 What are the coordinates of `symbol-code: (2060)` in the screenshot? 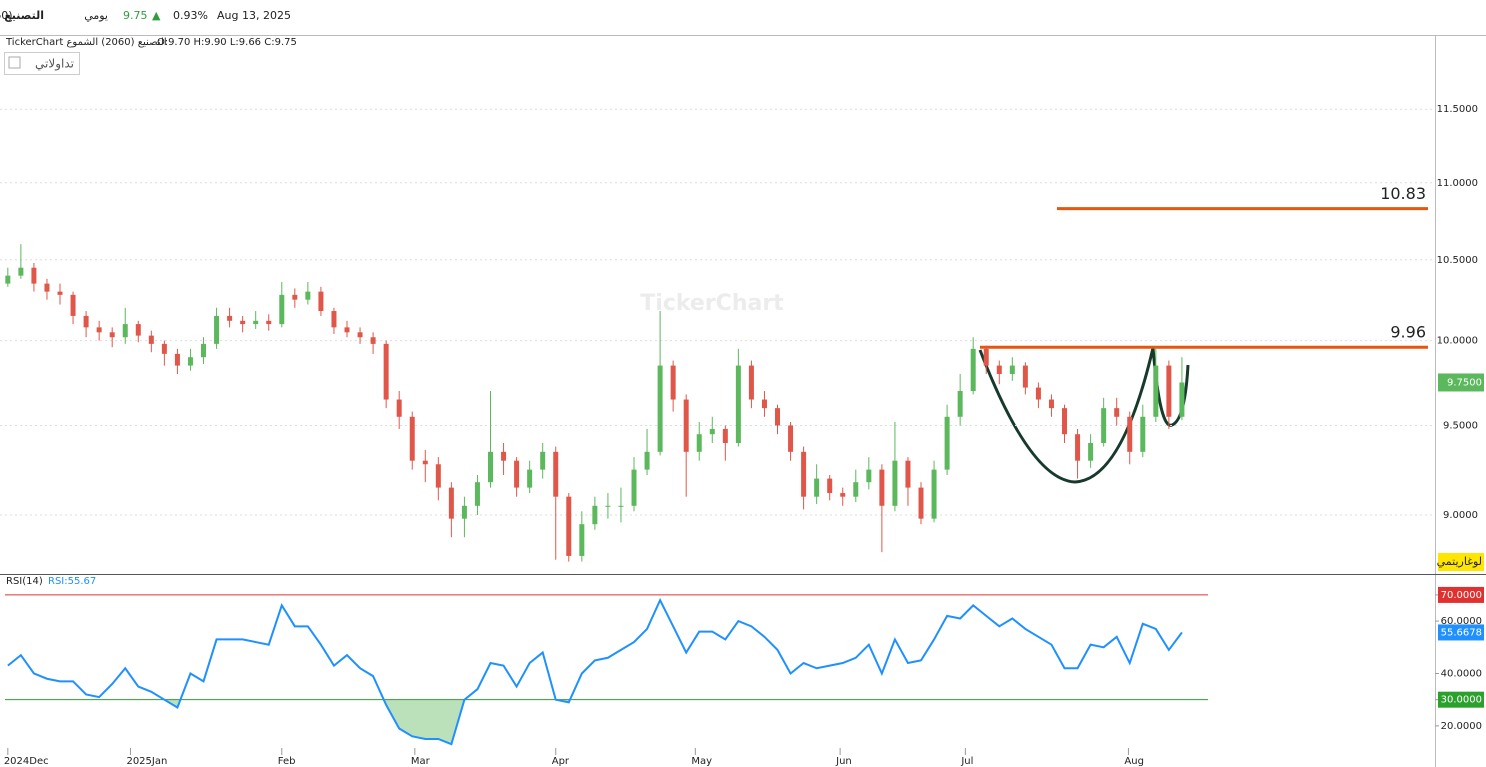 It's located at (6, 15).